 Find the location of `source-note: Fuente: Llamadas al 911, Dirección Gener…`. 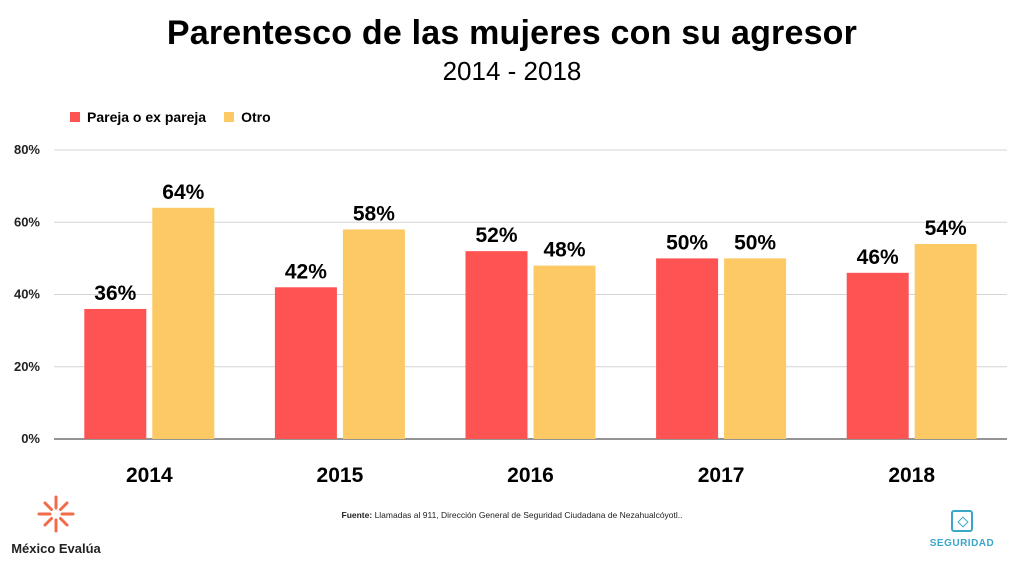

source-note: Fuente: Llamadas al 911, Dirección Gener… is located at coordinates (512, 515).